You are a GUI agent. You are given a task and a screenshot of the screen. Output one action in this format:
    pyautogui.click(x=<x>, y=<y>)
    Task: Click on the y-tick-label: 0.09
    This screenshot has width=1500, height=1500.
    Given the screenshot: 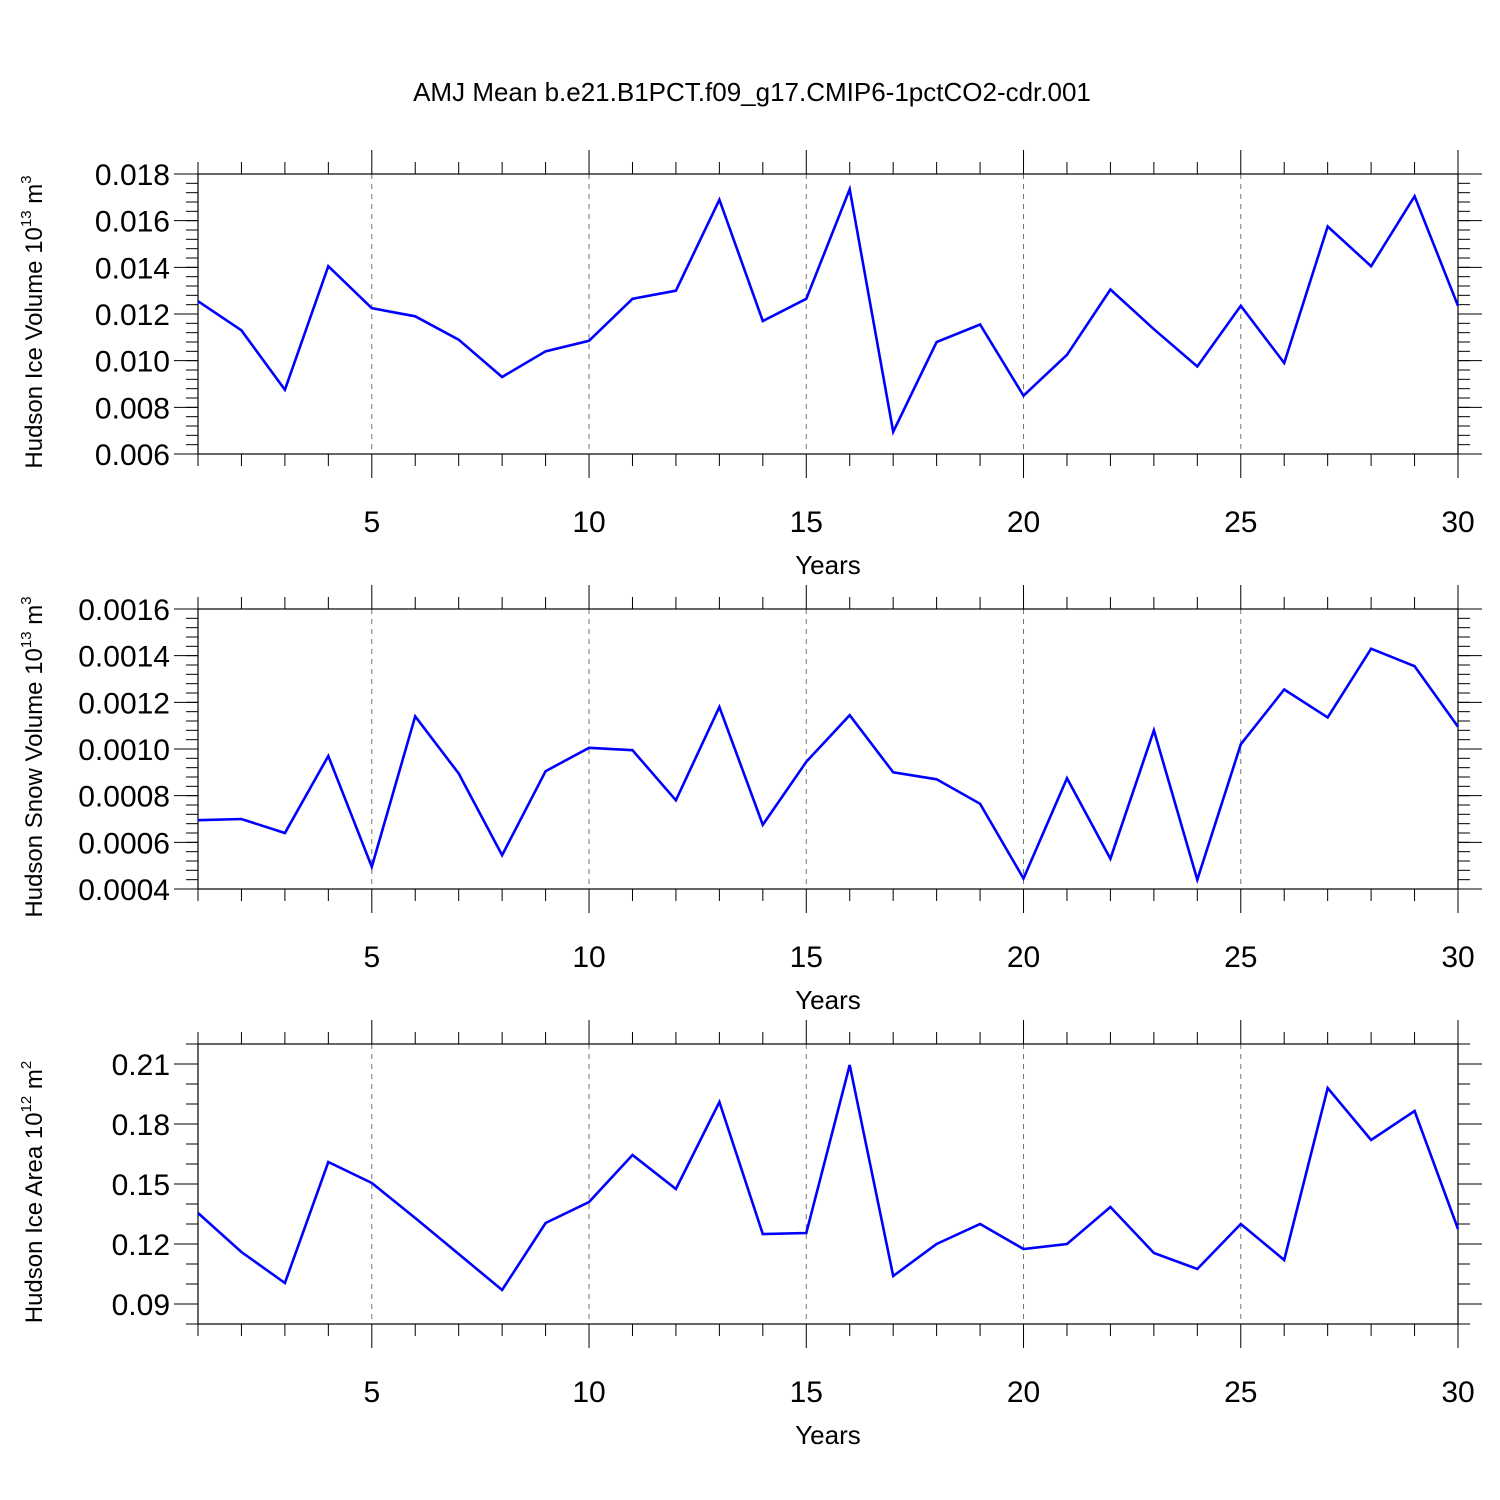 What is the action you would take?
    pyautogui.click(x=141, y=1305)
    